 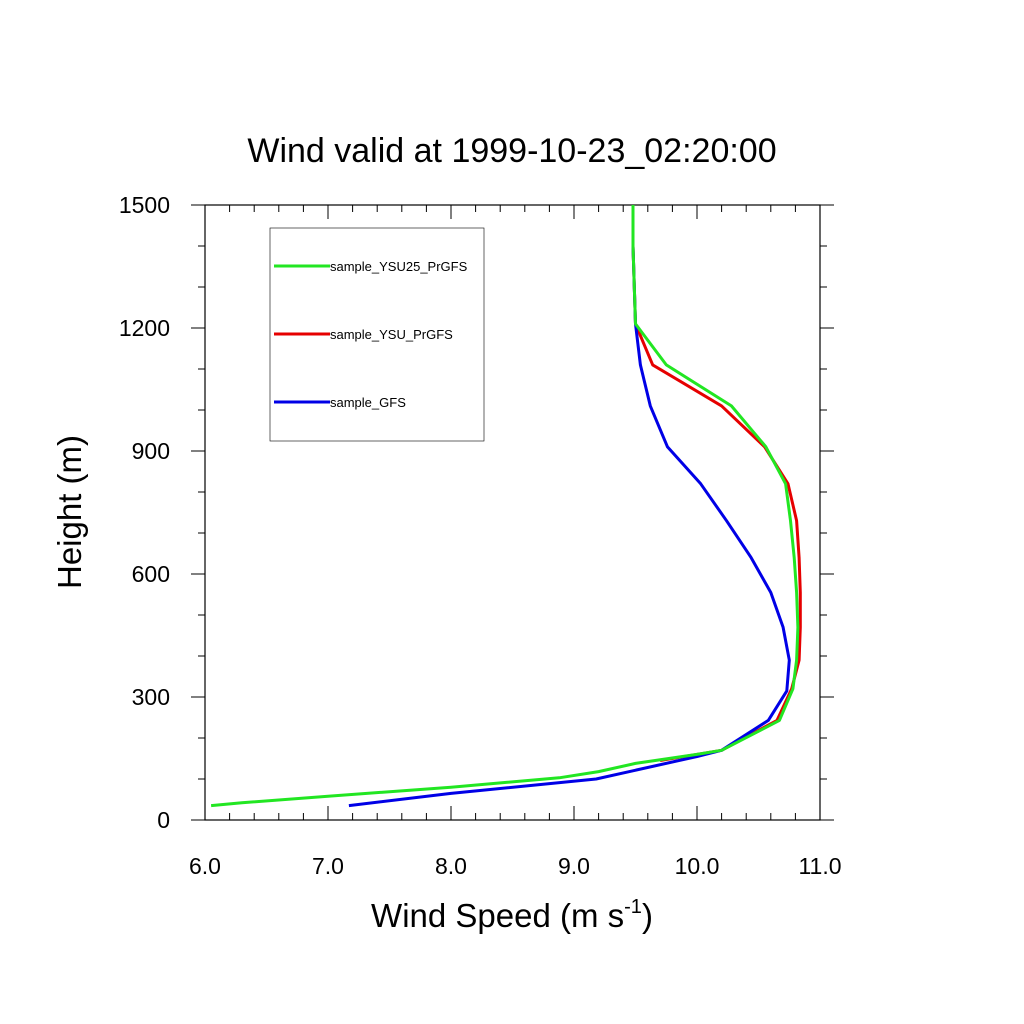 What do you see at coordinates (368, 402) in the screenshot?
I see `legend-label: sample_GFS` at bounding box center [368, 402].